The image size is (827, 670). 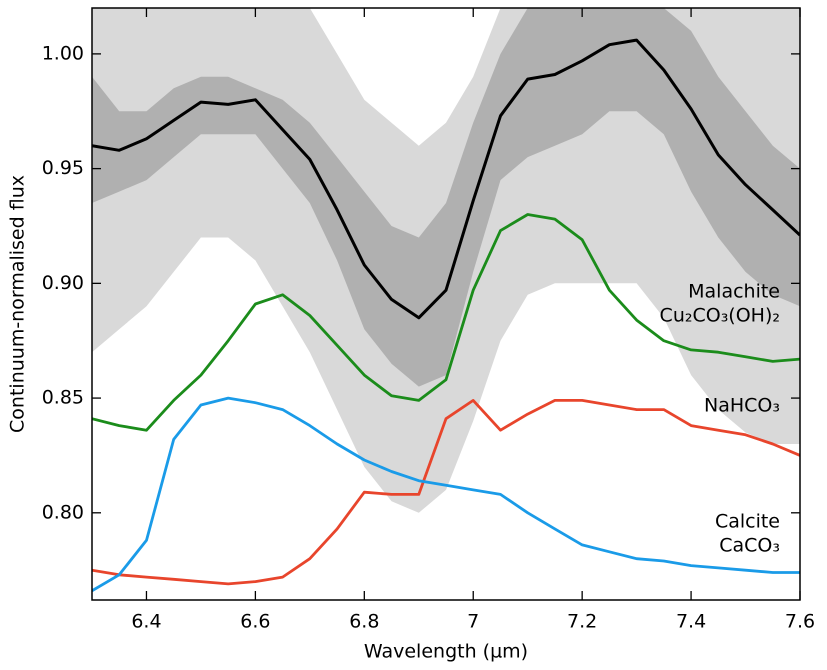 I want to click on x-tick-label: 7.6, so click(x=800, y=622).